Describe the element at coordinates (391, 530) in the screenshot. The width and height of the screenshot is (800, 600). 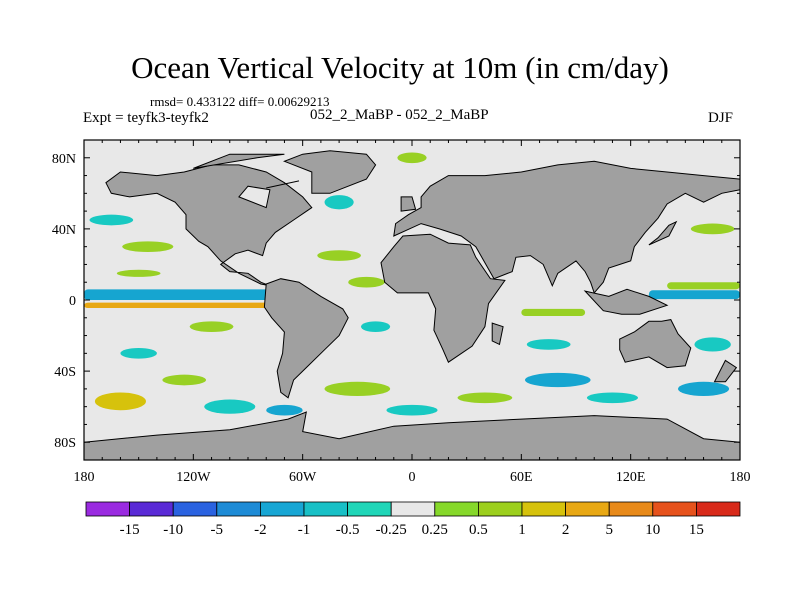
I see `colorbar-label: -0.25` at that location.